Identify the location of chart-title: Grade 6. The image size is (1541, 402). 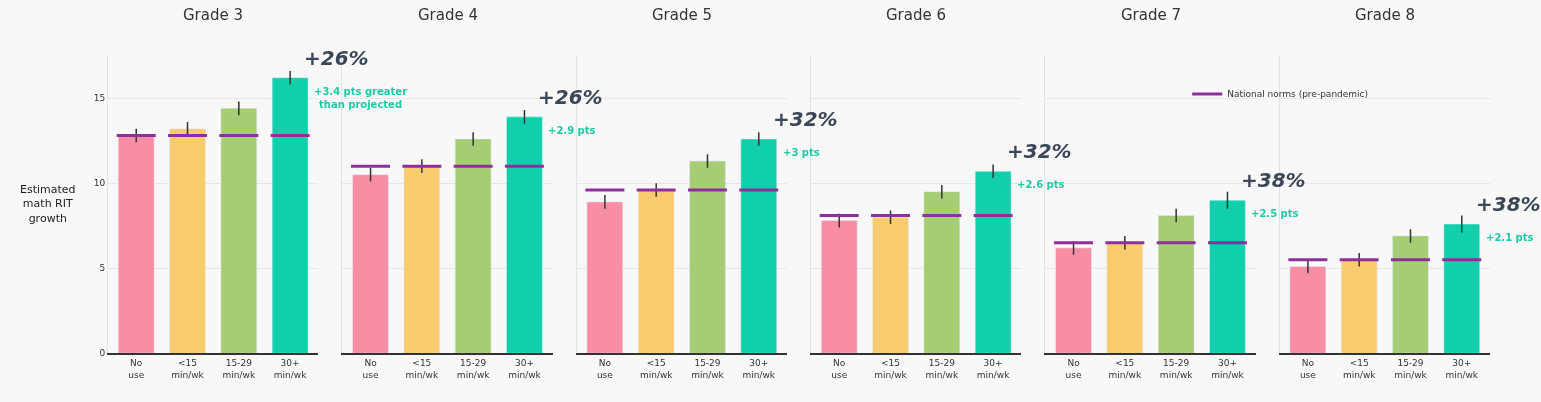
(916, 15).